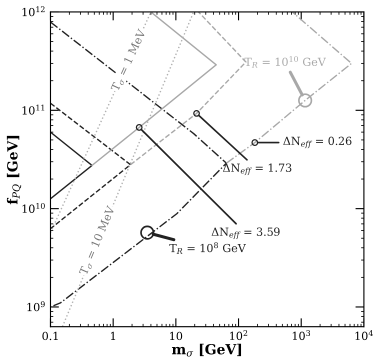 This screenshot has height=363, width=374. What do you see at coordinates (239, 335) in the screenshot?
I see `x-tick-label: 10$^{2}$` at bounding box center [239, 335].